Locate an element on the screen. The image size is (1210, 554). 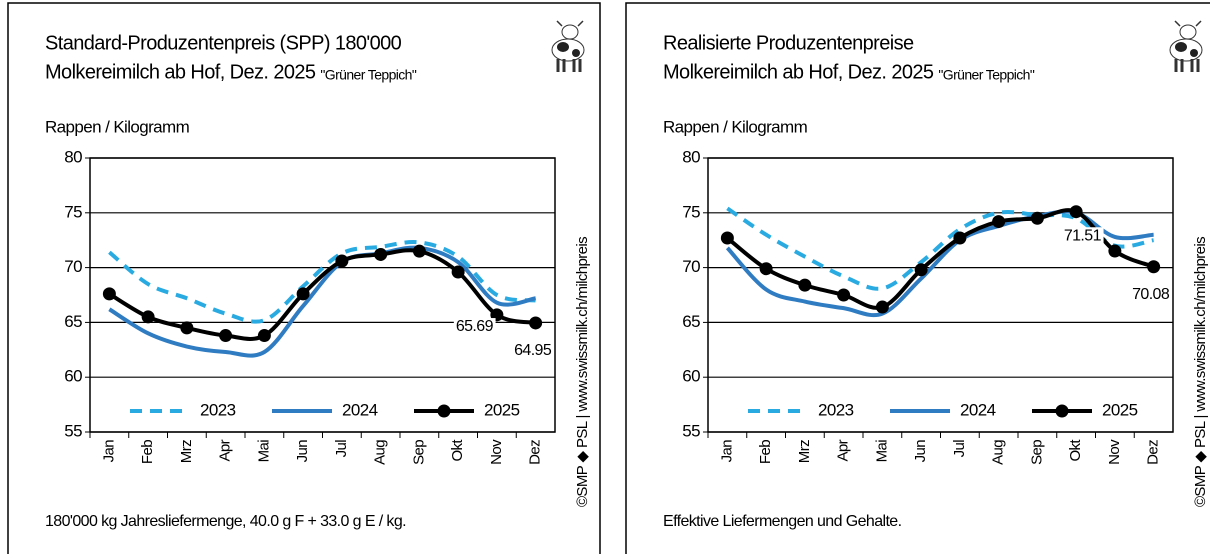
data-label: 70.08 is located at coordinates (1151, 294).